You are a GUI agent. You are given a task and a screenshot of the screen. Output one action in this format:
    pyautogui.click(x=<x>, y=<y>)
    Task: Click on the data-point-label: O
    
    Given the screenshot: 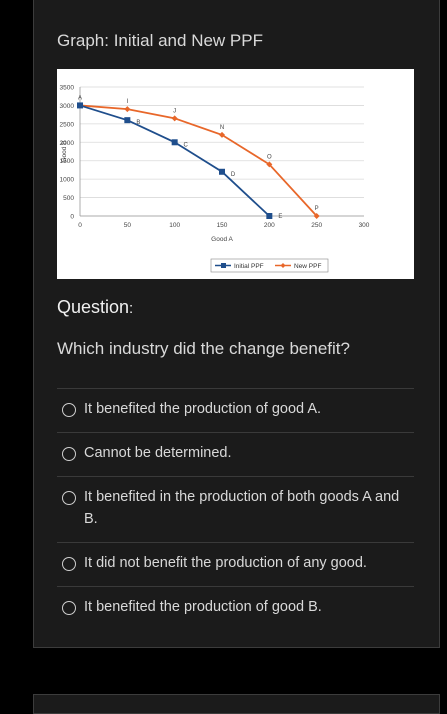 What is the action you would take?
    pyautogui.click(x=269, y=157)
    